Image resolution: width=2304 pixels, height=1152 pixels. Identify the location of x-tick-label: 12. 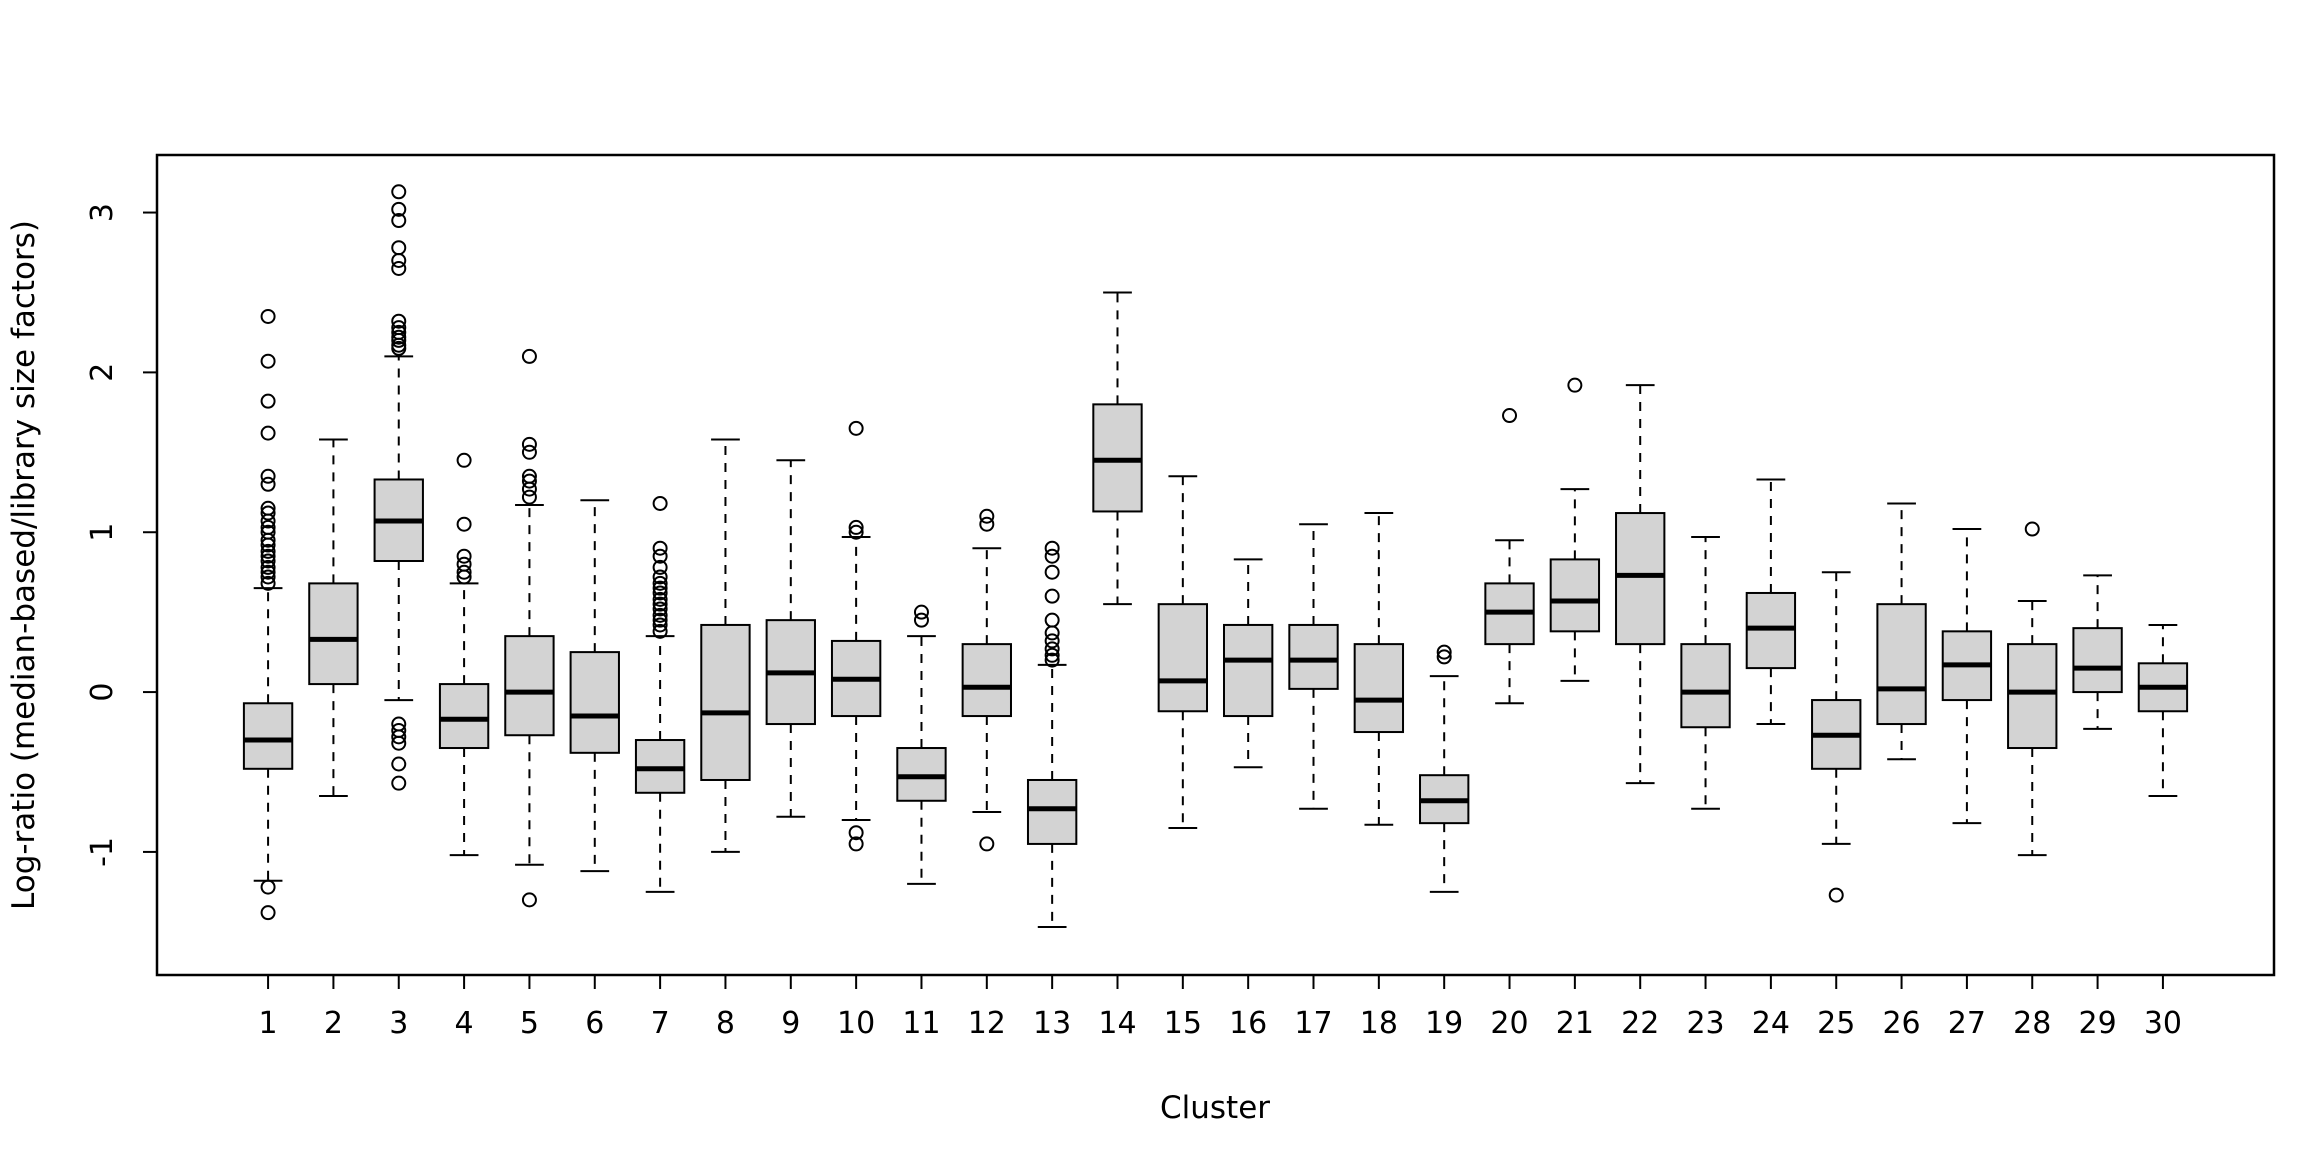
(987, 1023).